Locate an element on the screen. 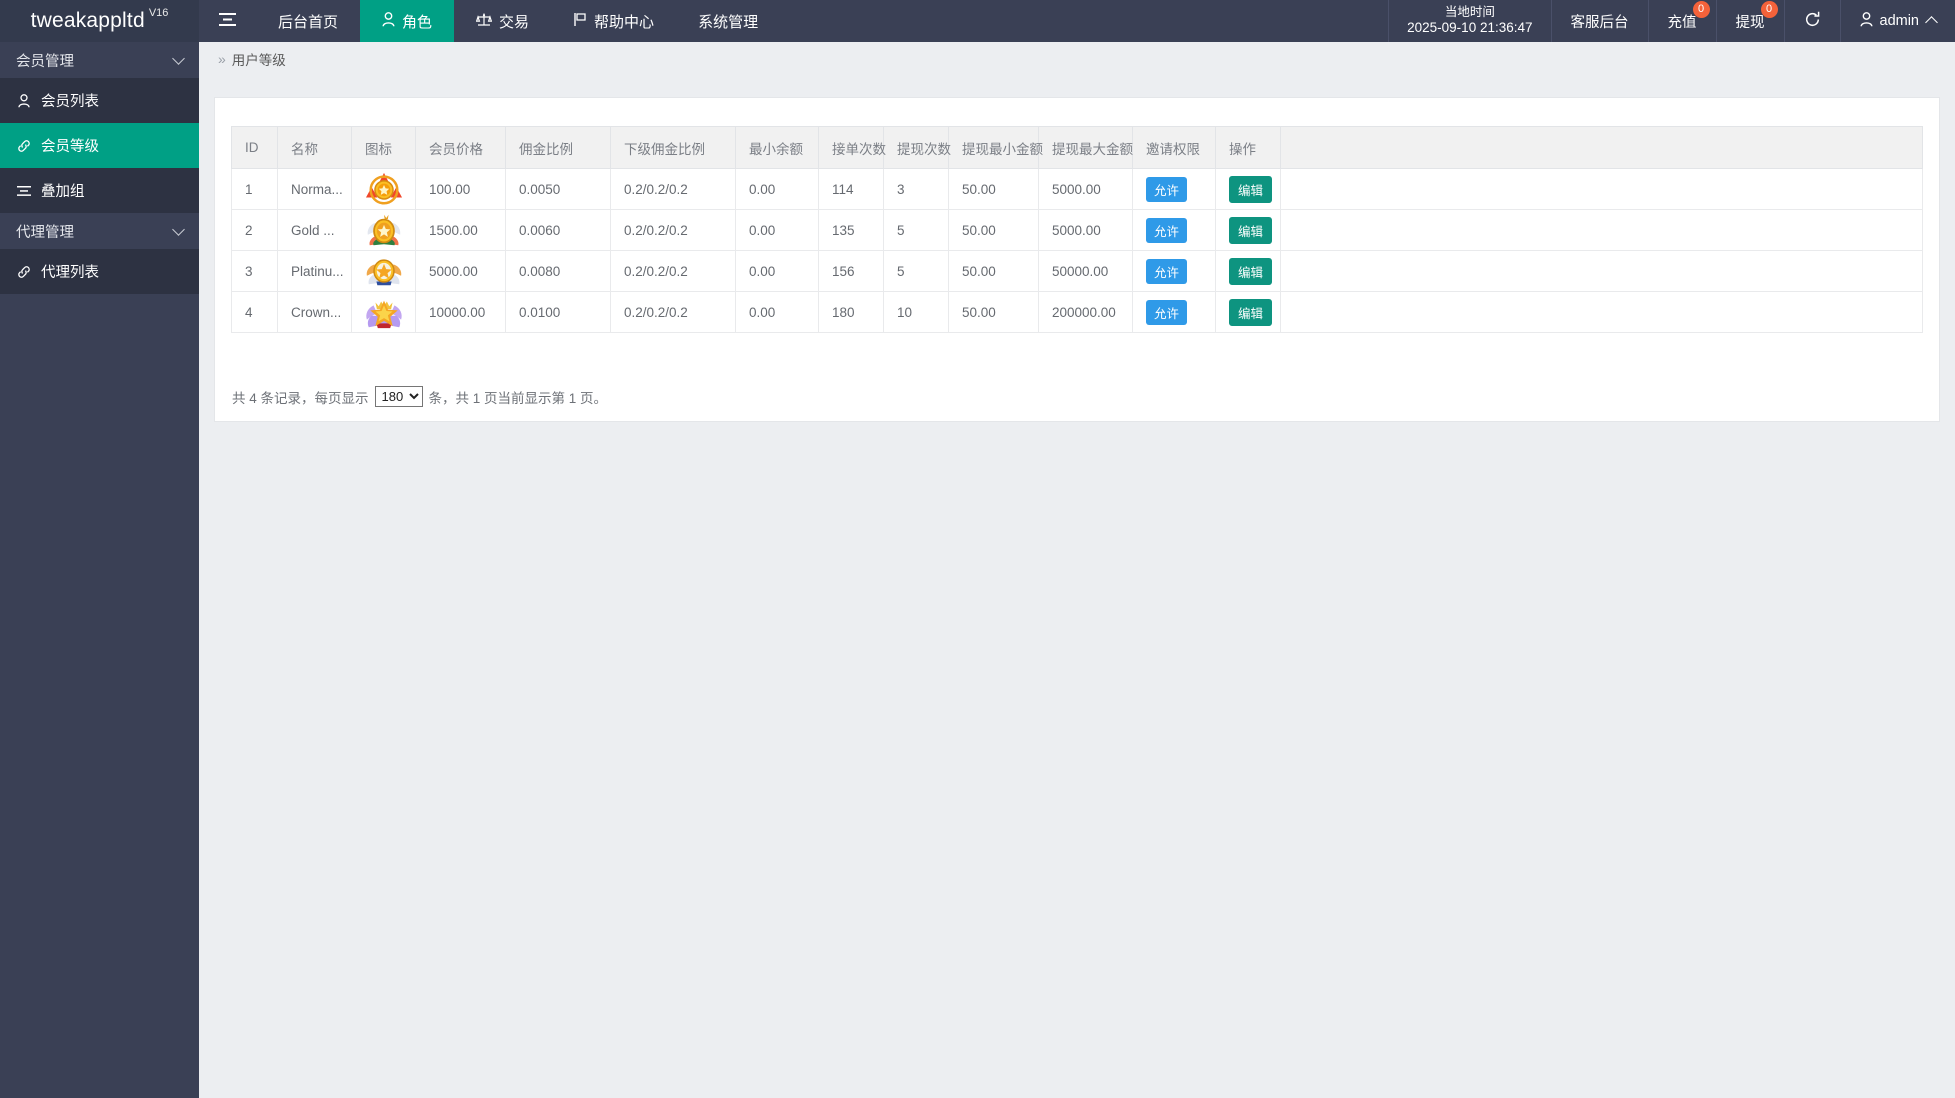  col-header-withdraw-count: 提现次数 is located at coordinates (917, 147).